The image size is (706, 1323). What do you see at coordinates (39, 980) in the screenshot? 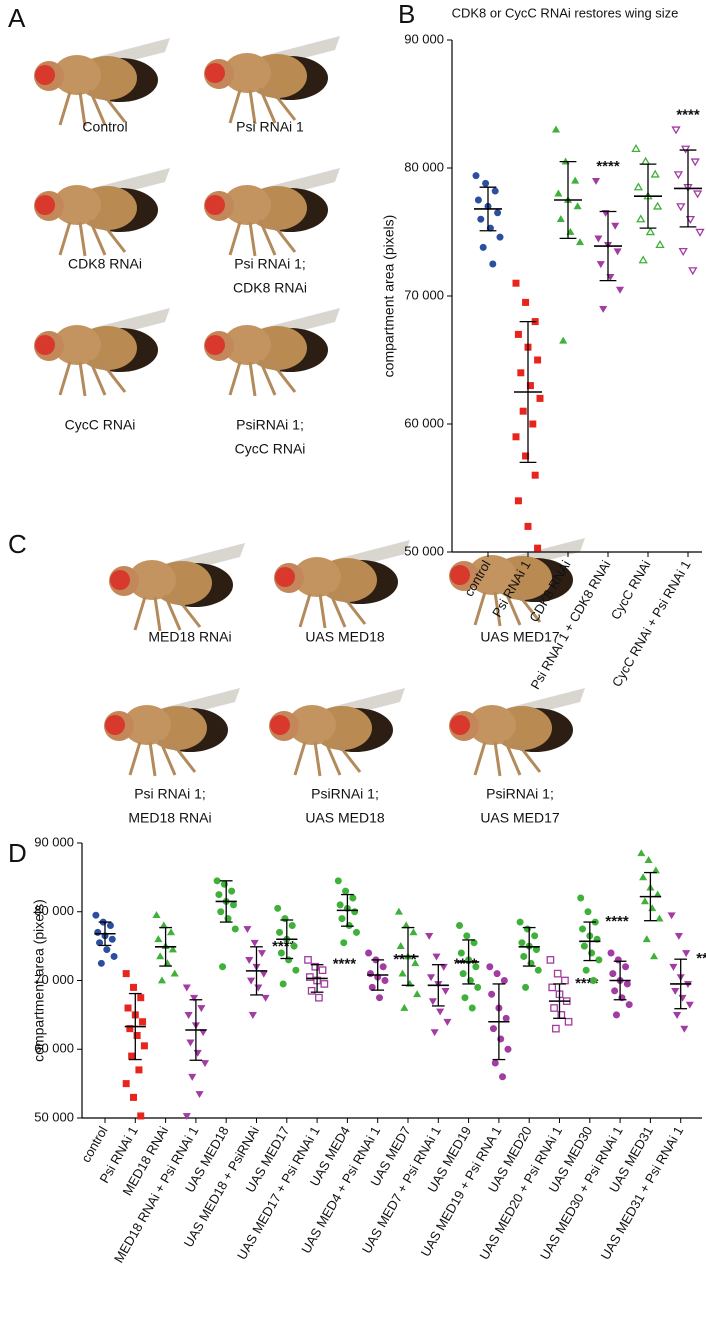
I see `y-axis-label: compartment area (pixels)` at bounding box center [39, 980].